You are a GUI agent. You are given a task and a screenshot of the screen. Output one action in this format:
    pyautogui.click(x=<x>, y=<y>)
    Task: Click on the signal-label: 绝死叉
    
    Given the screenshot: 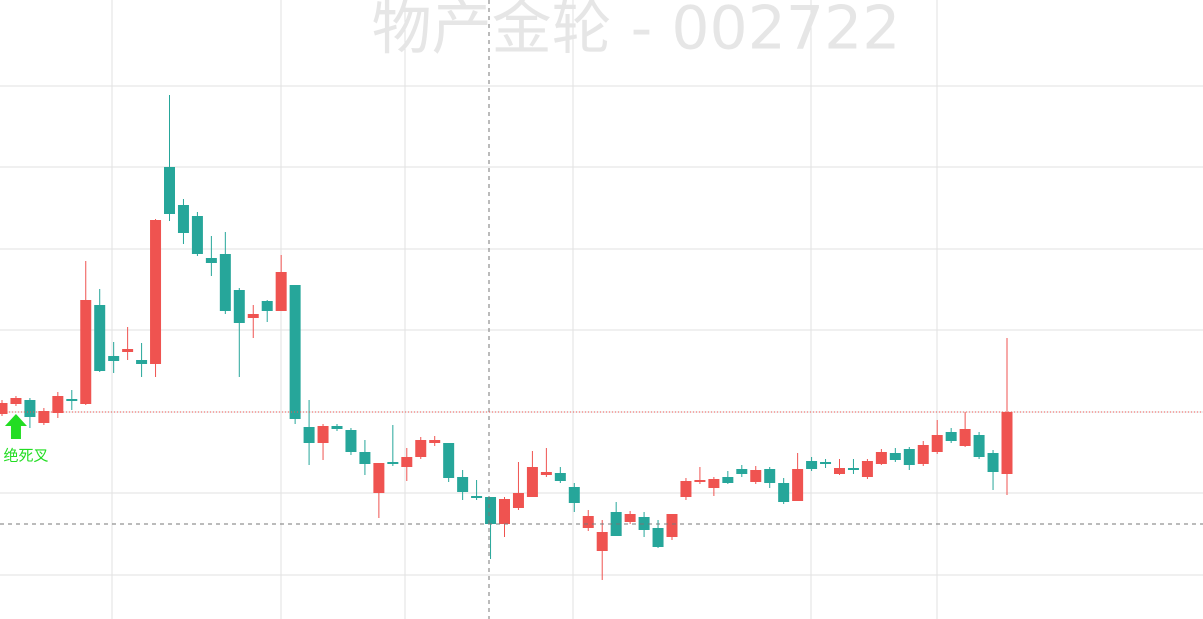 What is the action you would take?
    pyautogui.click(x=25, y=456)
    